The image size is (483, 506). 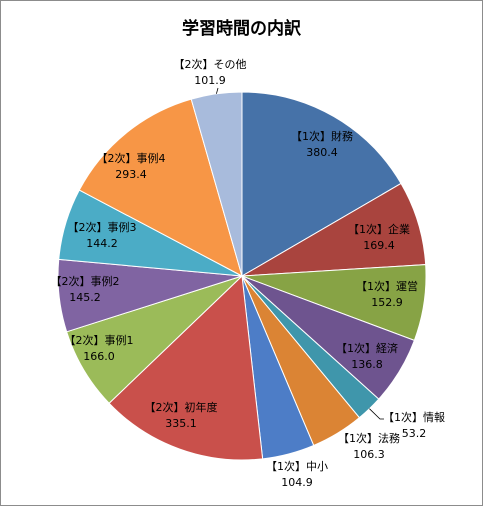 What do you see at coordinates (297, 482) in the screenshot?
I see `slice-value-label: 104.9` at bounding box center [297, 482].